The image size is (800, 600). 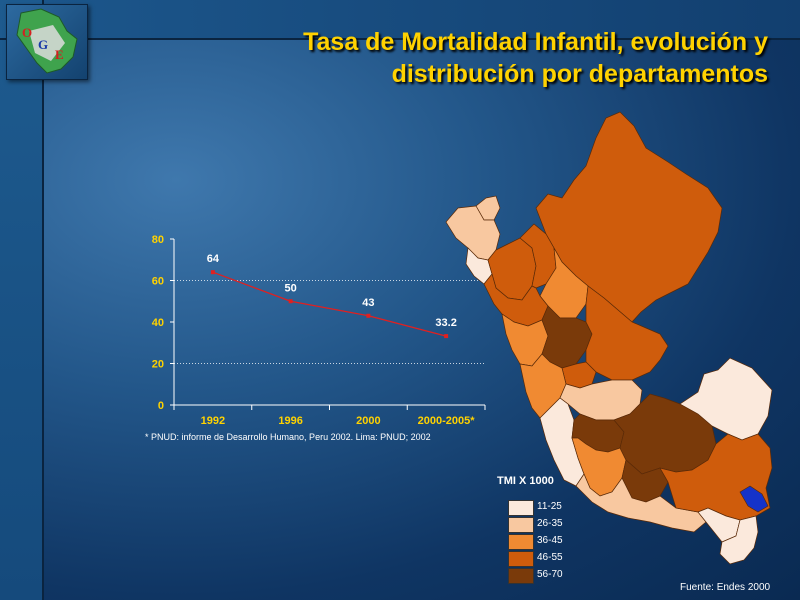 What do you see at coordinates (400, 39) in the screenshot?
I see `top-divider` at bounding box center [400, 39].